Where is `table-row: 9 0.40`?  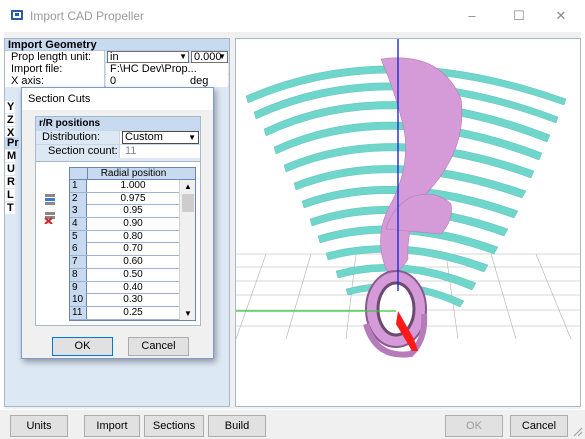 table-row: 9 0.40 is located at coordinates (124, 288).